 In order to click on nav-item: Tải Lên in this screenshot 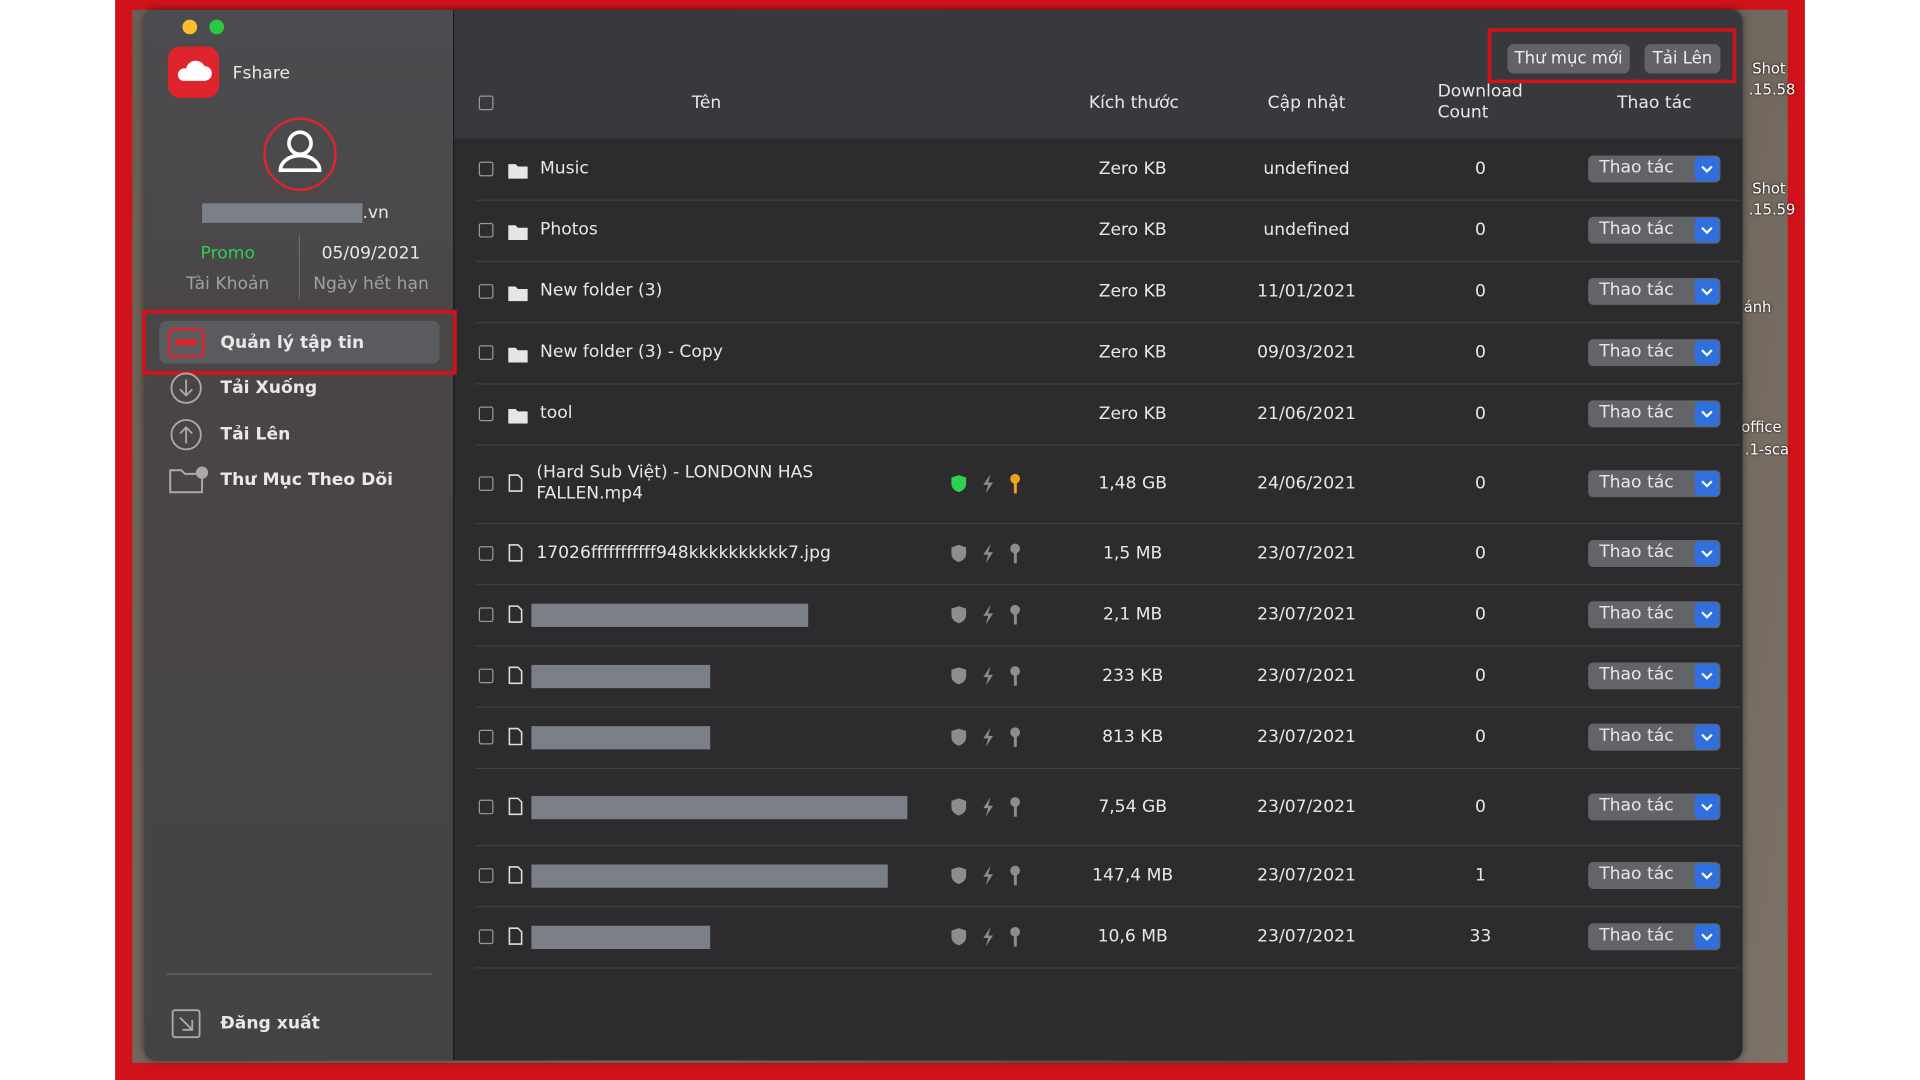, I will do `click(255, 434)`.